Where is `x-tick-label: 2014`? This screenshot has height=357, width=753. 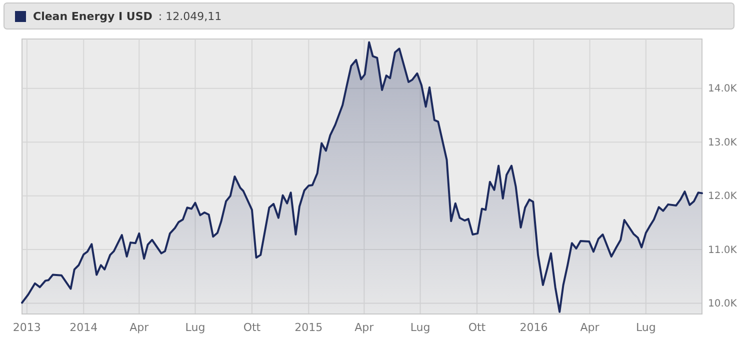
x-tick-label: 2014 is located at coordinates (84, 327).